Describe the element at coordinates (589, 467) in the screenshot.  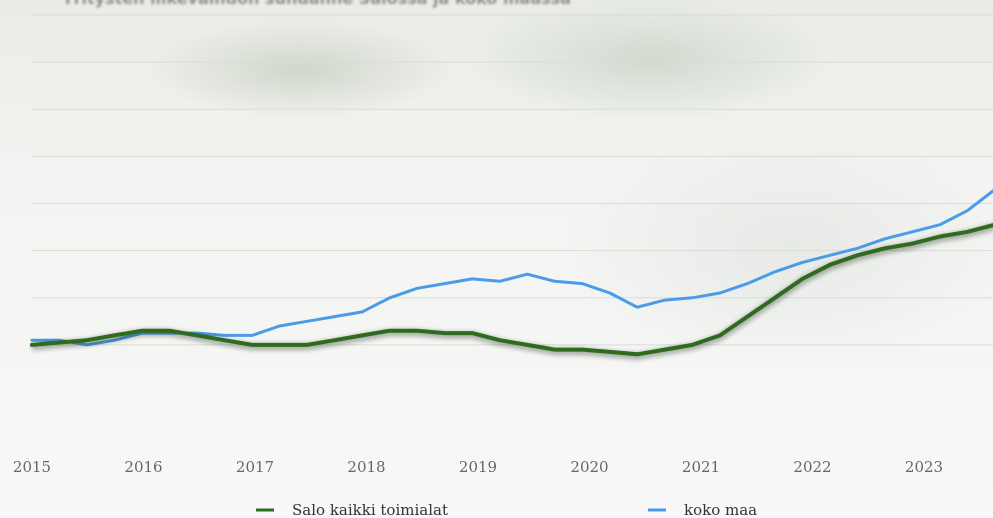
I see `x-tick-label: 2020` at that location.